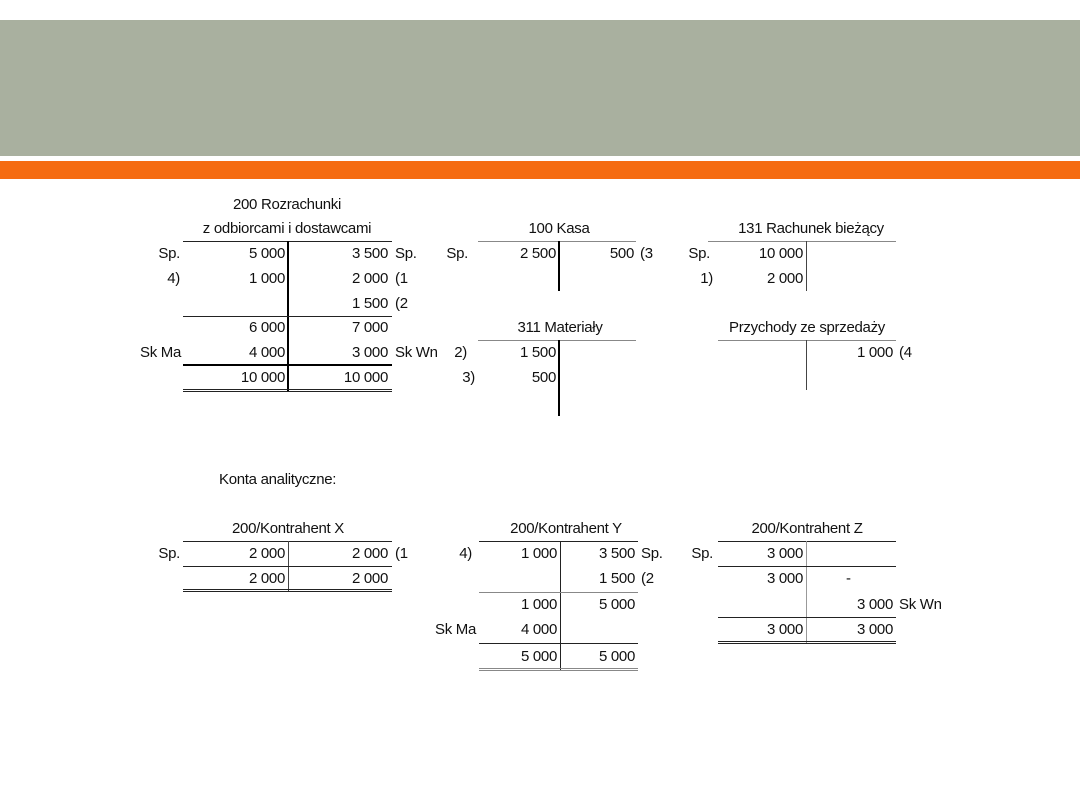 This screenshot has height=810, width=1080. Describe the element at coordinates (287, 228) in the screenshot. I see `account-subtitle: z odbiorcami i dostawcami` at that location.